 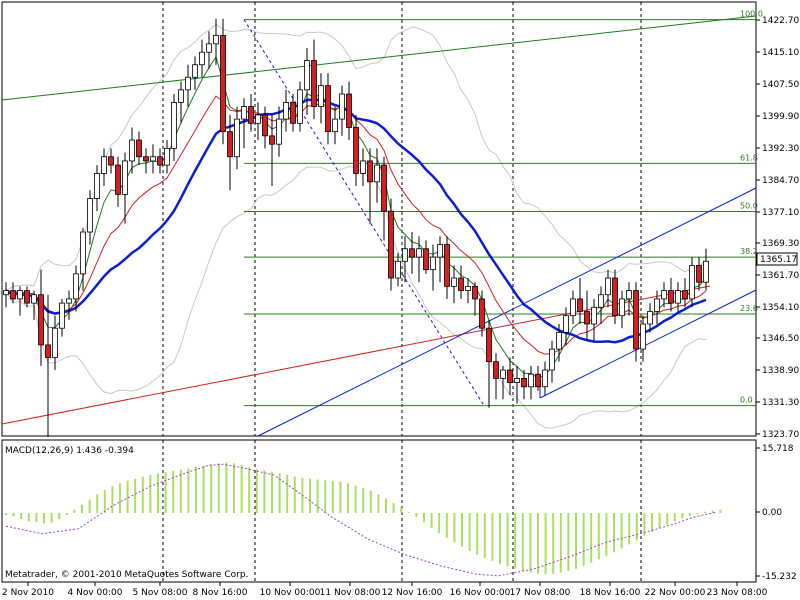 I want to click on time-tick-label: 12 Nov 16:00, so click(x=412, y=593).